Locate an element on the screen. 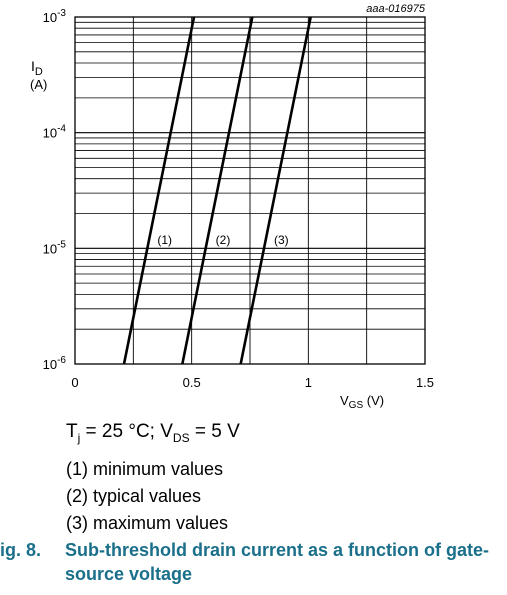 This screenshot has width=507, height=595. figure-number: ig. 8. is located at coordinates (21, 550).